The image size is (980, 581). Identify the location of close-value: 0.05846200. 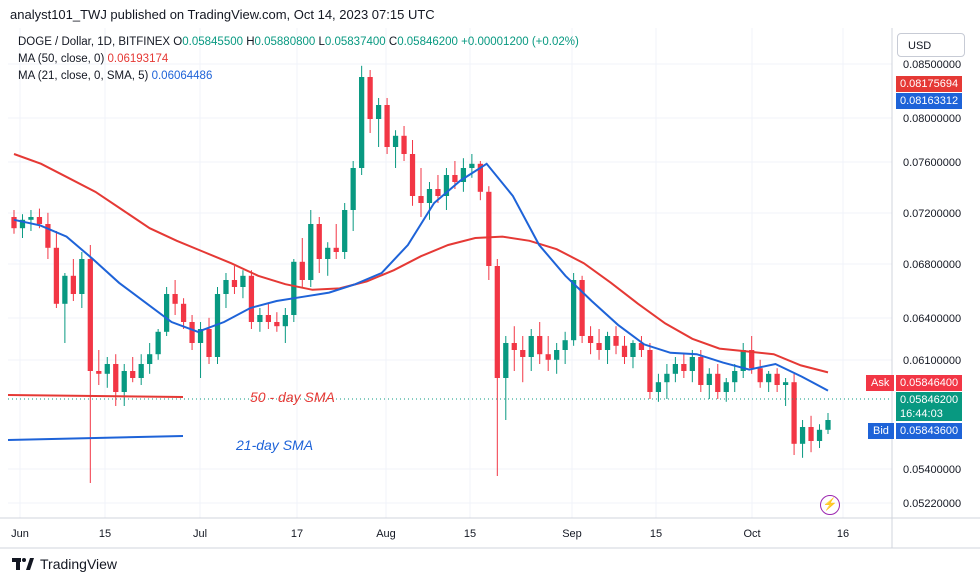
(427, 42).